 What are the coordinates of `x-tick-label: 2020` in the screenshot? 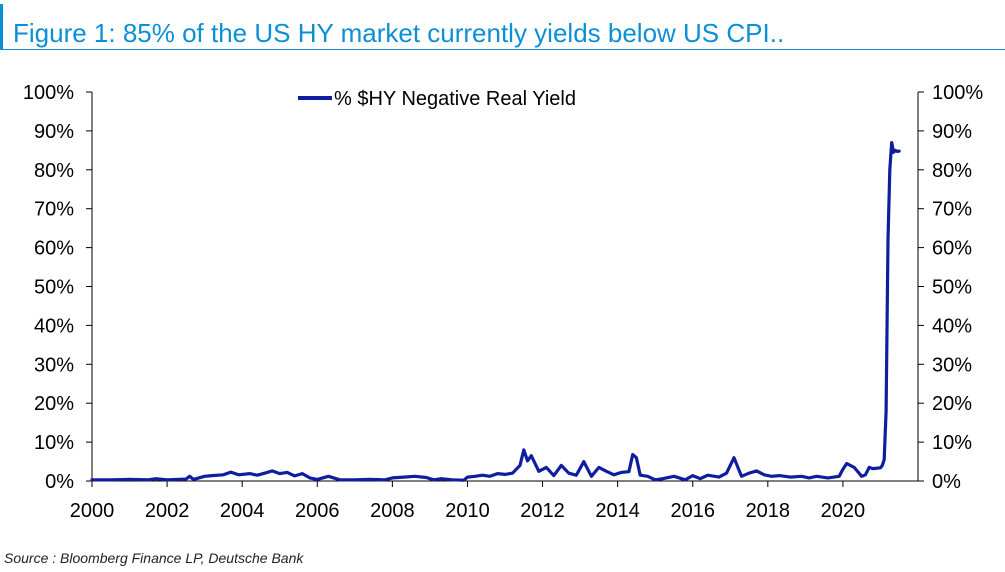 It's located at (843, 511).